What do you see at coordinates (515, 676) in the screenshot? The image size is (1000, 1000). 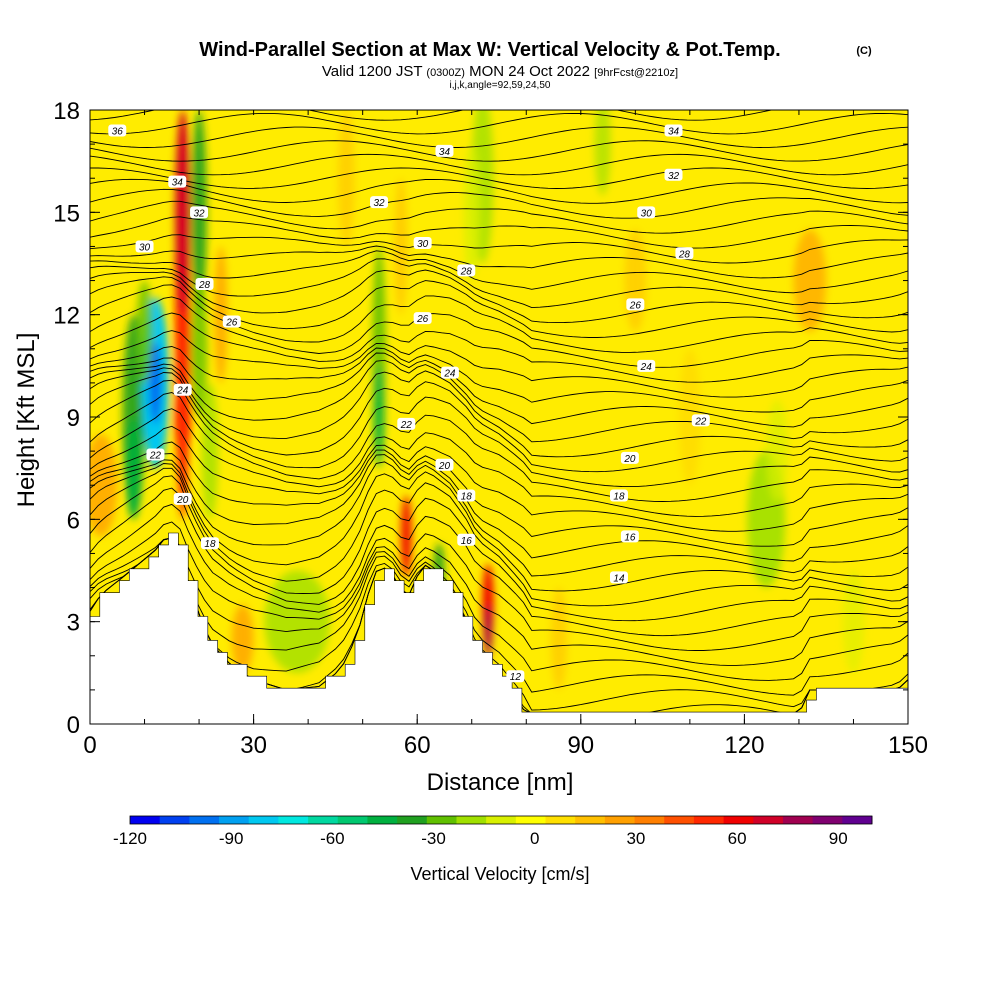 I see `contour-label: 12` at bounding box center [515, 676].